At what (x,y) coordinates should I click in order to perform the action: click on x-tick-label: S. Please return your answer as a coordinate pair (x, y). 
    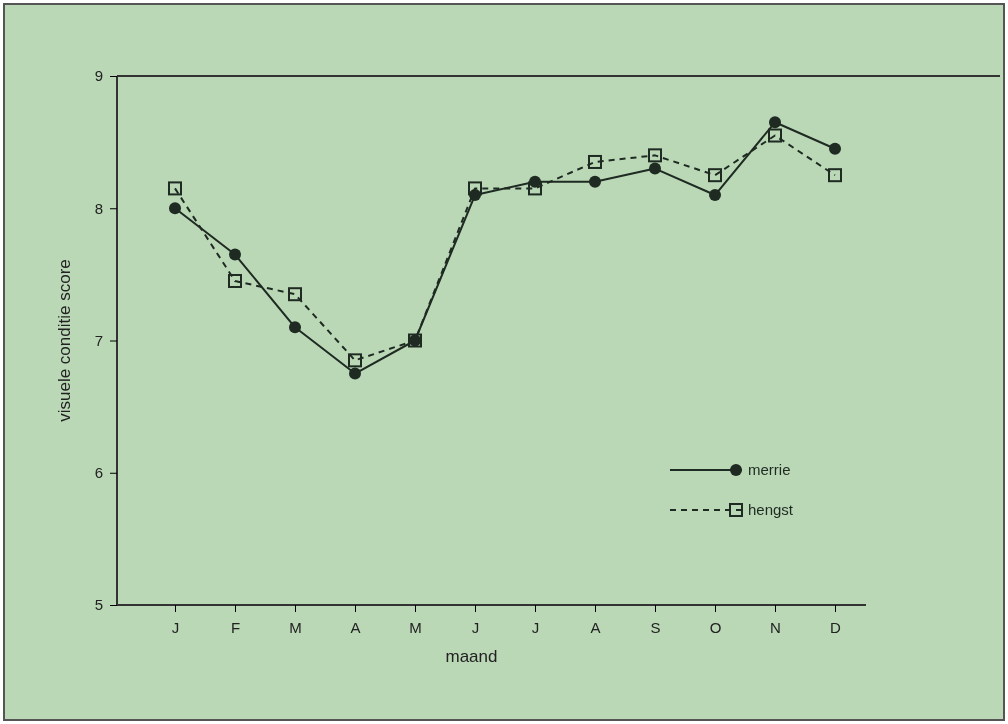
    Looking at the image, I should click on (655, 627).